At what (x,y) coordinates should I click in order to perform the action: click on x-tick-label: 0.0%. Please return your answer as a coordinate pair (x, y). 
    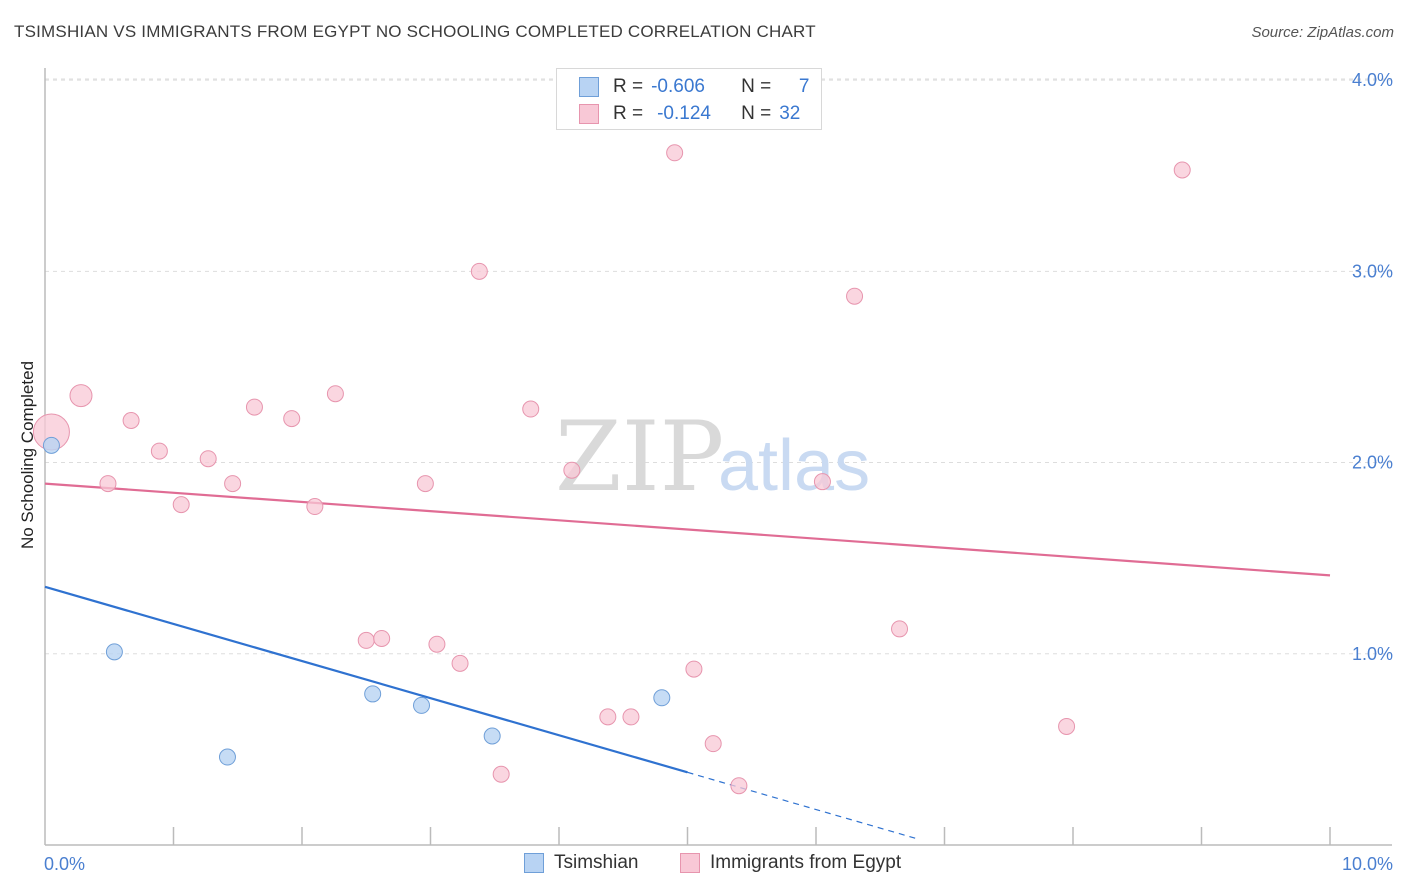
    Looking at the image, I should click on (64, 864).